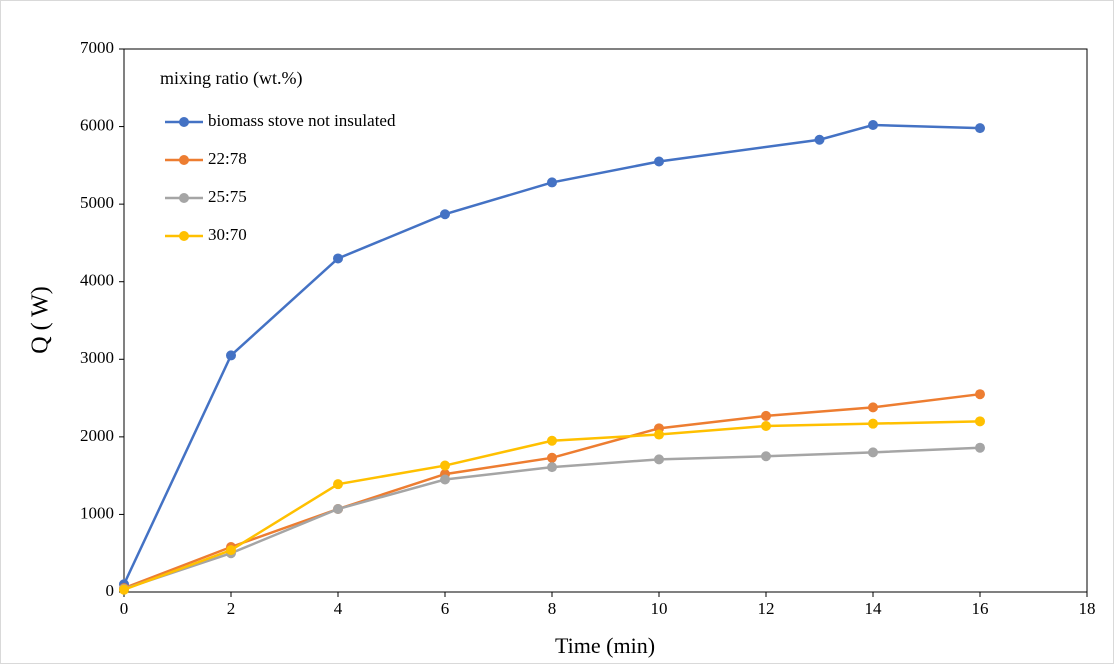  Describe the element at coordinates (766, 608) in the screenshot. I see `x-tick-label: 12` at that location.